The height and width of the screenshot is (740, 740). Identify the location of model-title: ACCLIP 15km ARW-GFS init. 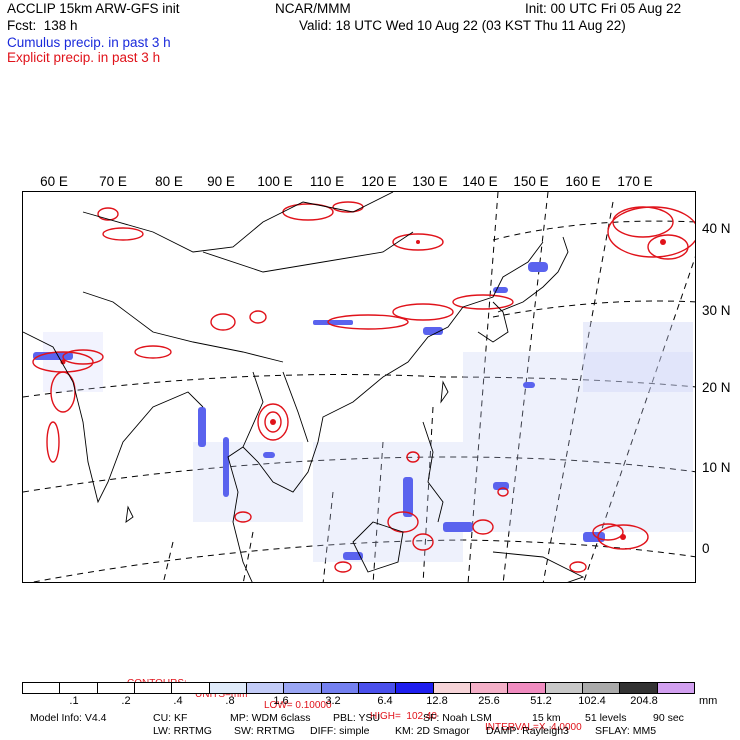
(93, 8).